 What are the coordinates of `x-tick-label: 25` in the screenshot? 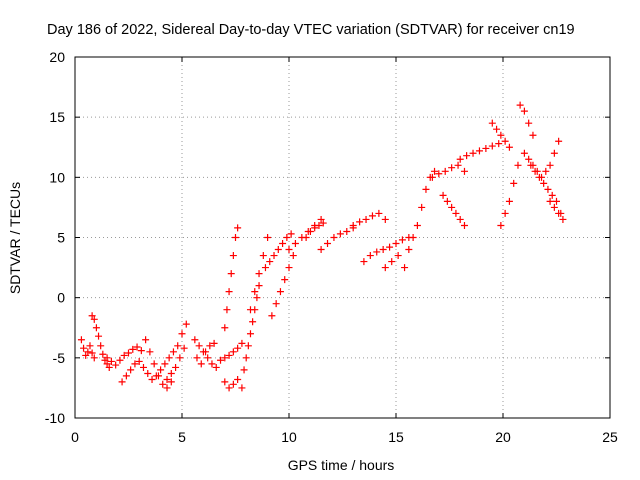 It's located at (610, 437).